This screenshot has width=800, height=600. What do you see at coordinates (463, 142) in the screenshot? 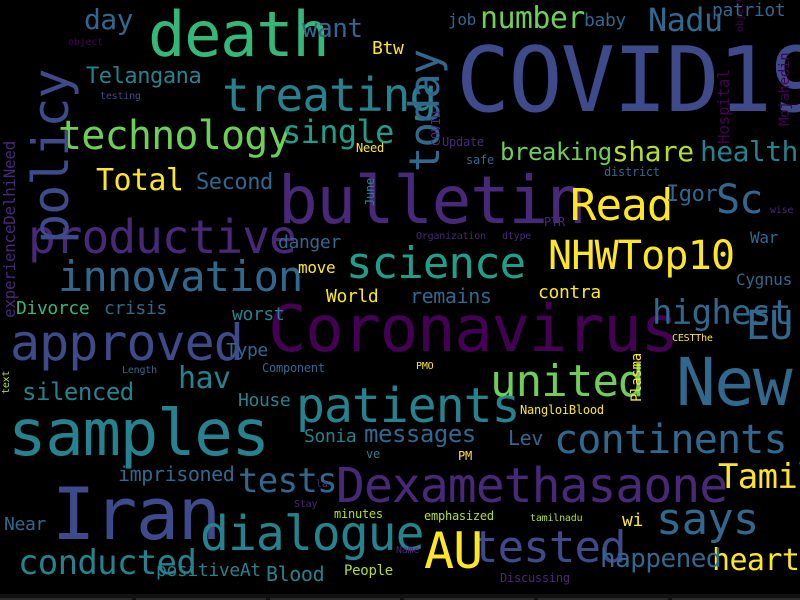
I see `word-update: Update` at bounding box center [463, 142].